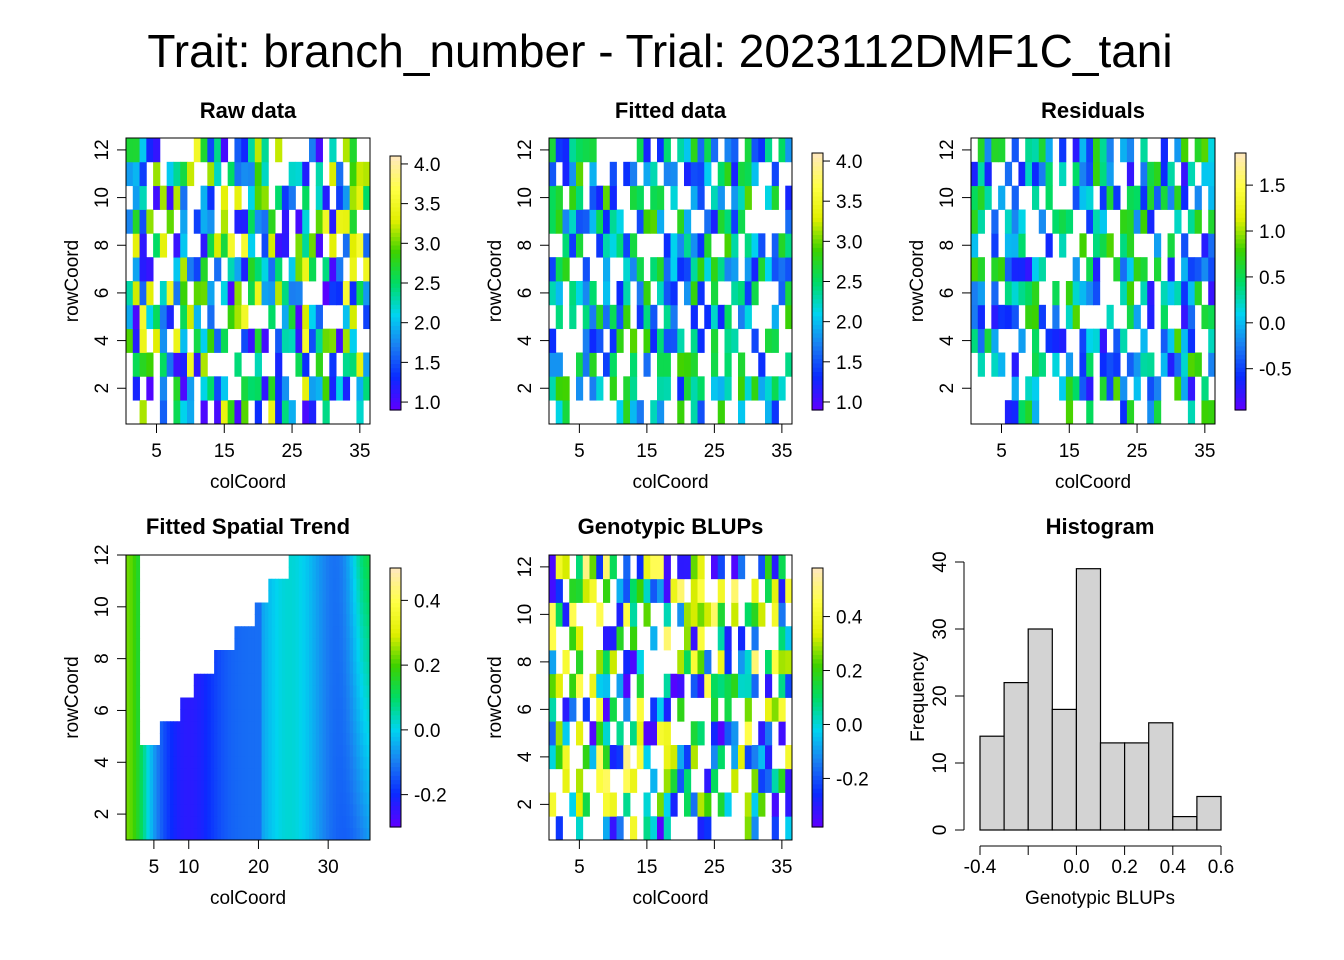 The image size is (1344, 960). Describe the element at coordinates (525, 614) in the screenshot. I see `y-tick-label: 10` at that location.